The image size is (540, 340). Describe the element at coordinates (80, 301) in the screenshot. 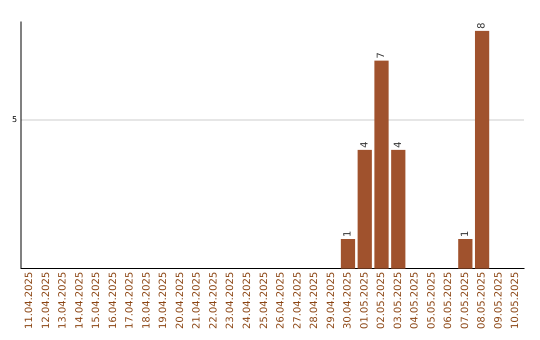

I see `x-tick-label: 14.04.2025` at that location.